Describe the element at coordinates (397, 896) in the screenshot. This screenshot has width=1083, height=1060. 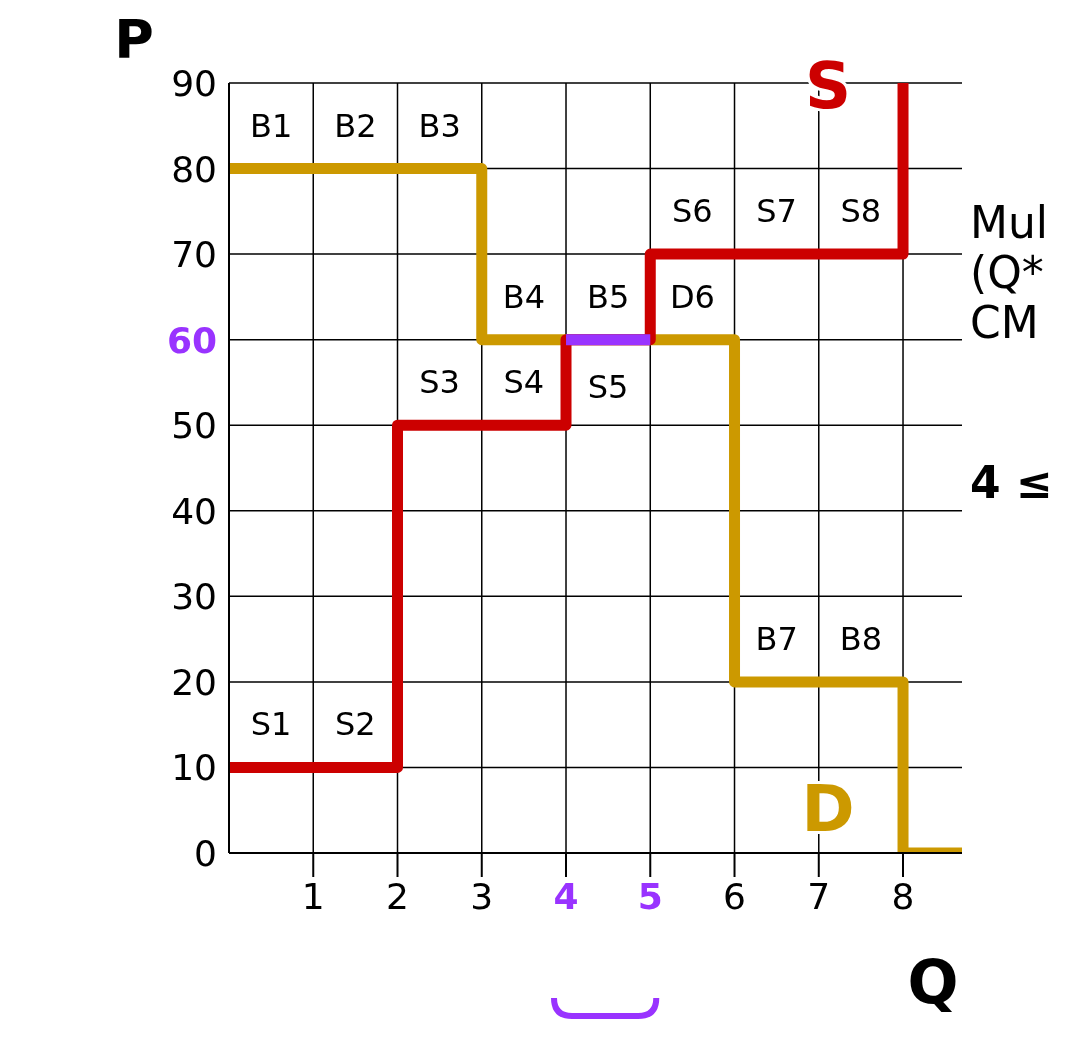
I see `x-tick-label: 2` at that location.